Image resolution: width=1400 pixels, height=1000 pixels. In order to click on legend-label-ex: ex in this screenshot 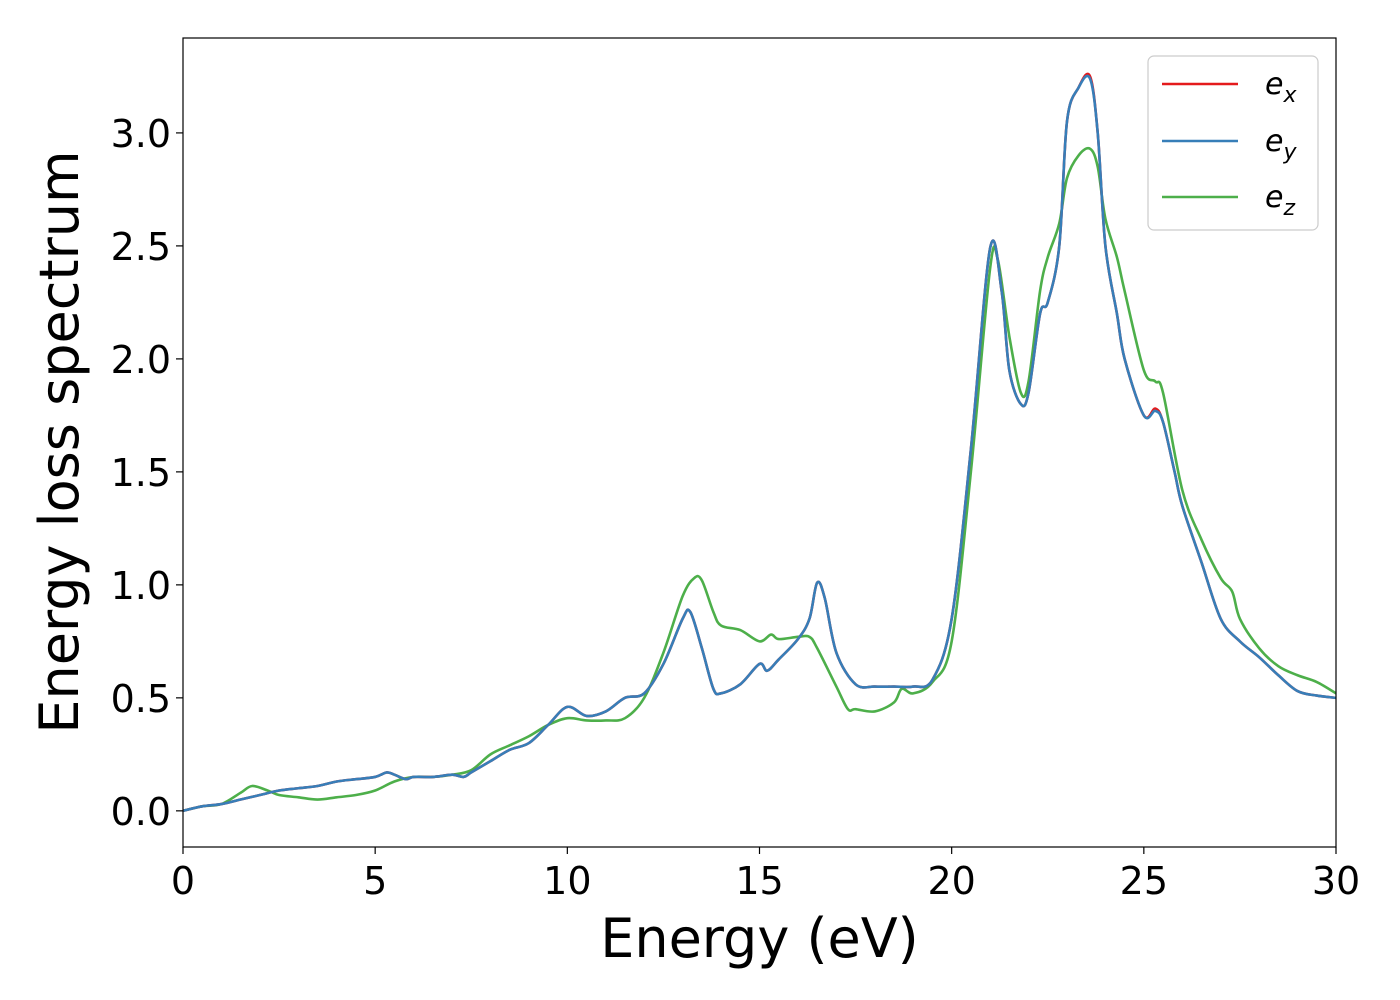, I will do `click(1281, 87)`.